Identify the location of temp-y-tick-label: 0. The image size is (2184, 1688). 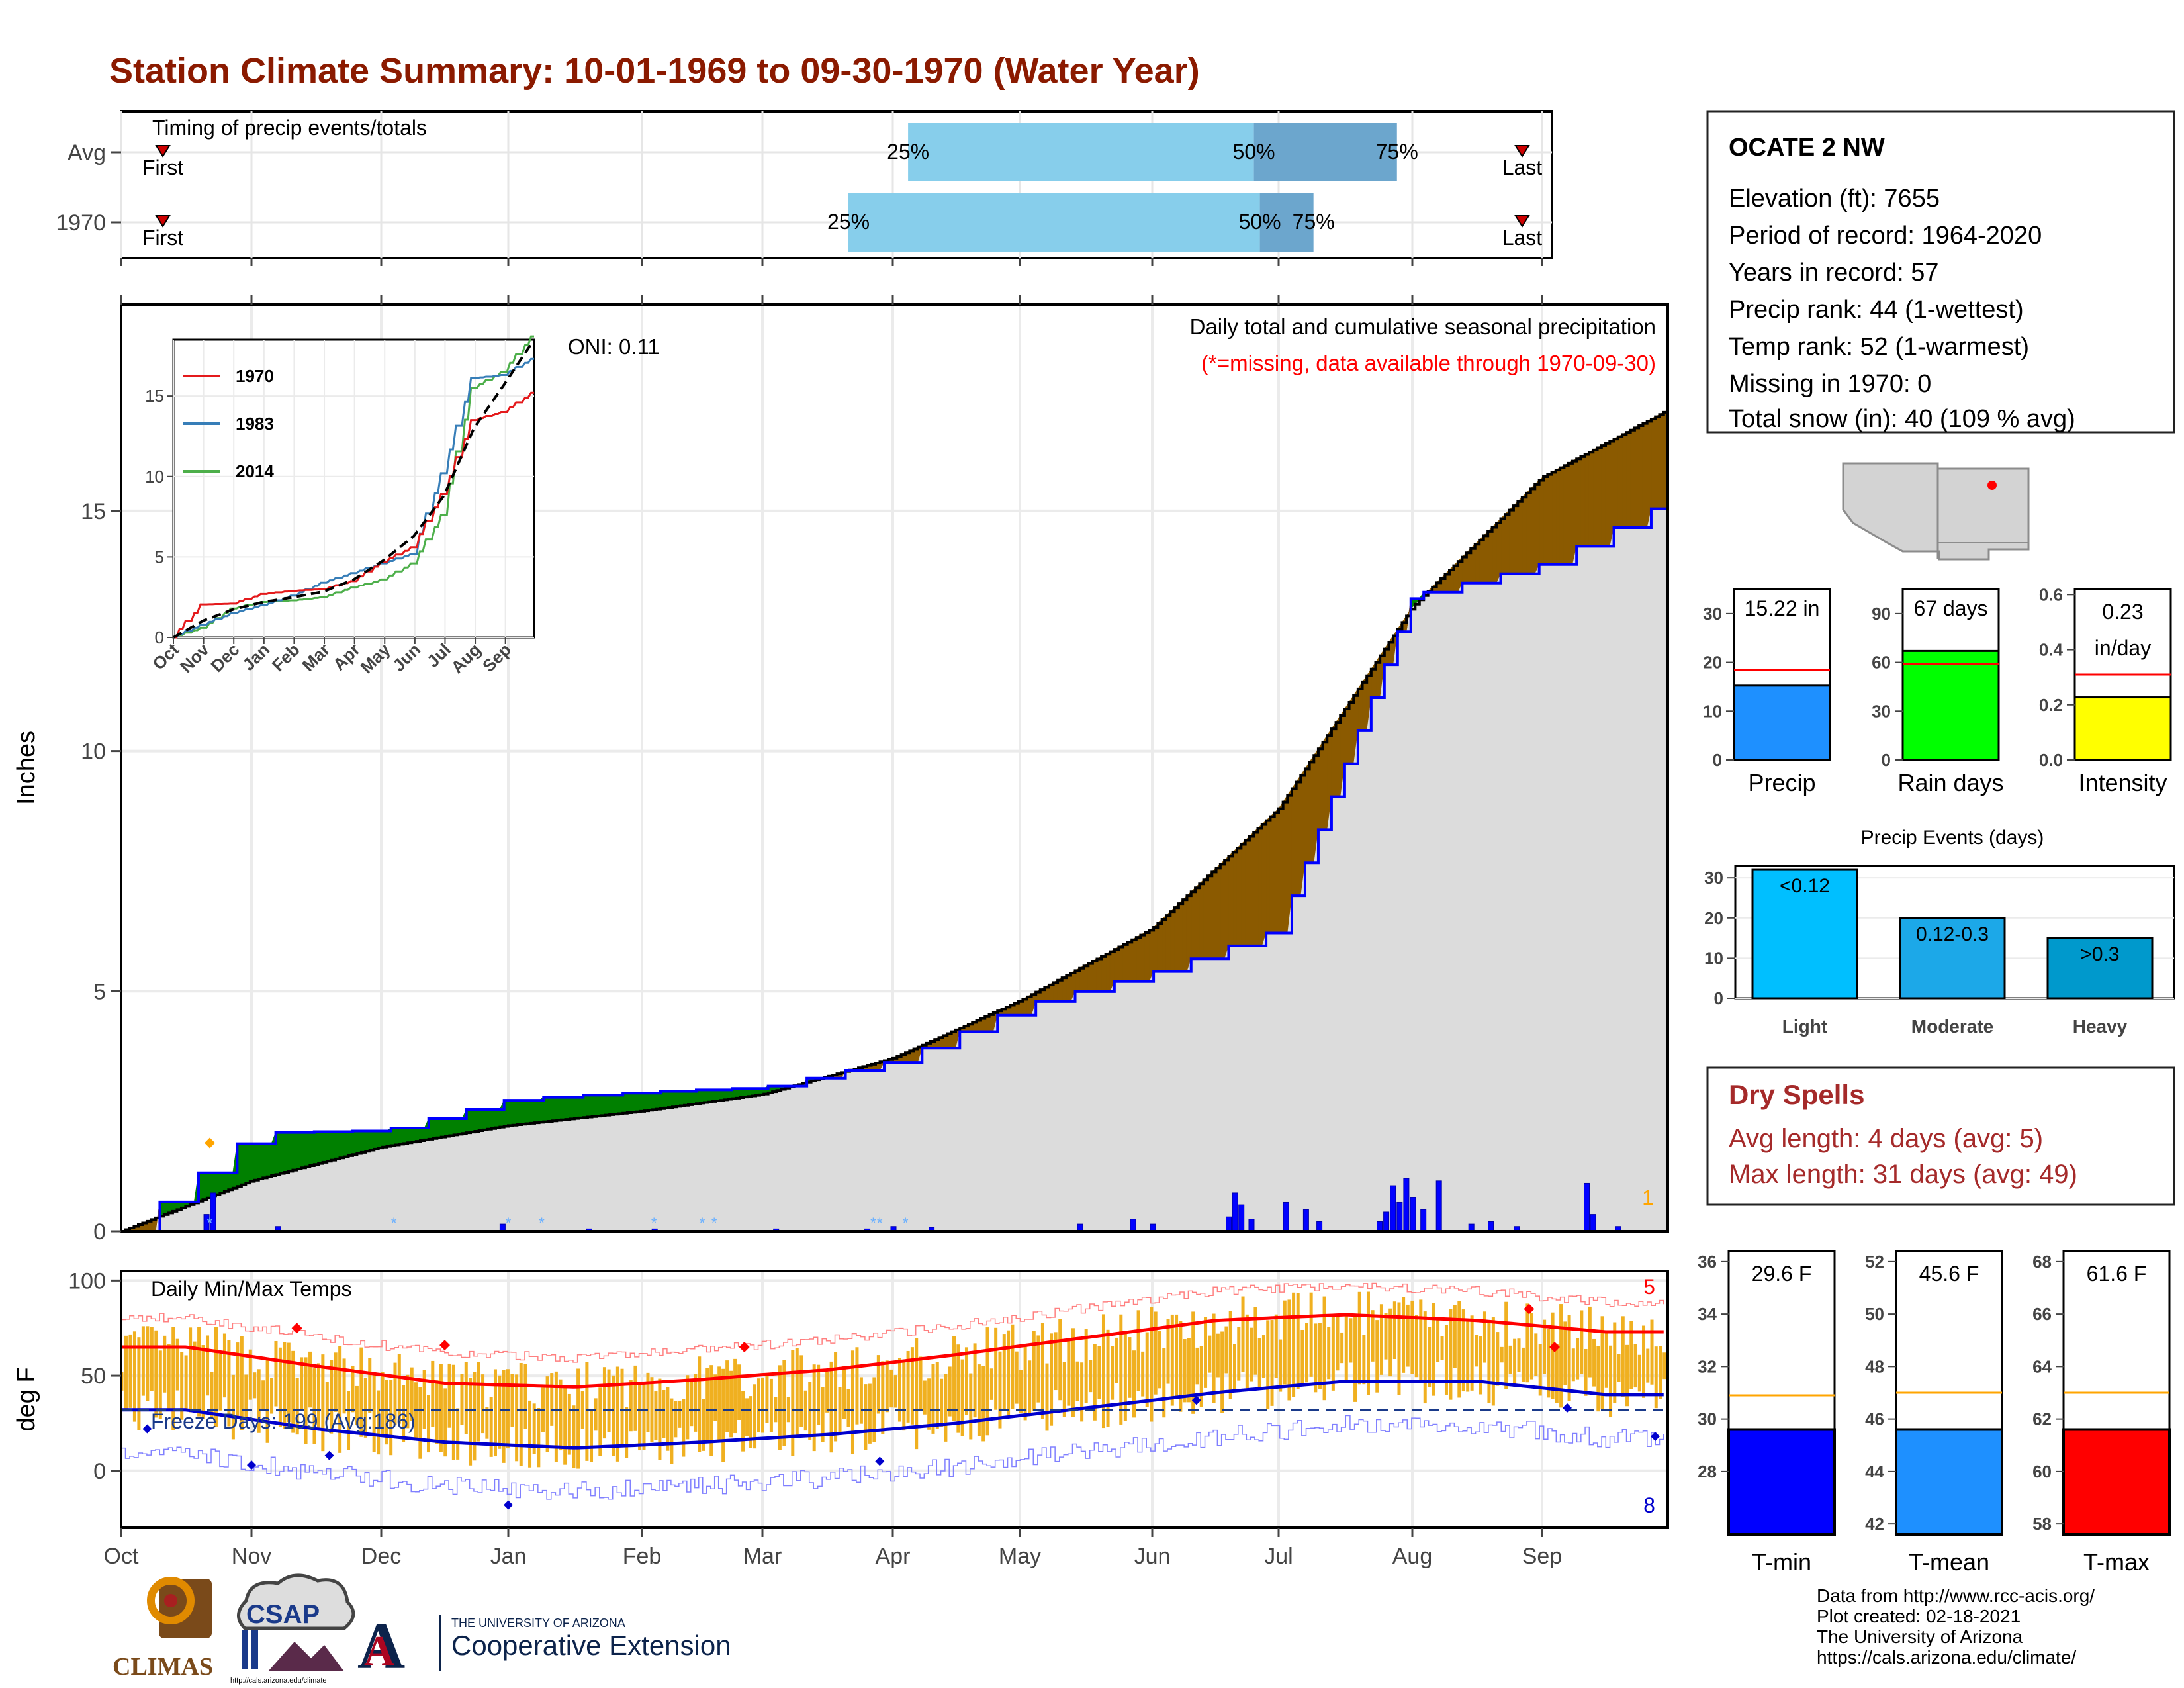
(100, 1471).